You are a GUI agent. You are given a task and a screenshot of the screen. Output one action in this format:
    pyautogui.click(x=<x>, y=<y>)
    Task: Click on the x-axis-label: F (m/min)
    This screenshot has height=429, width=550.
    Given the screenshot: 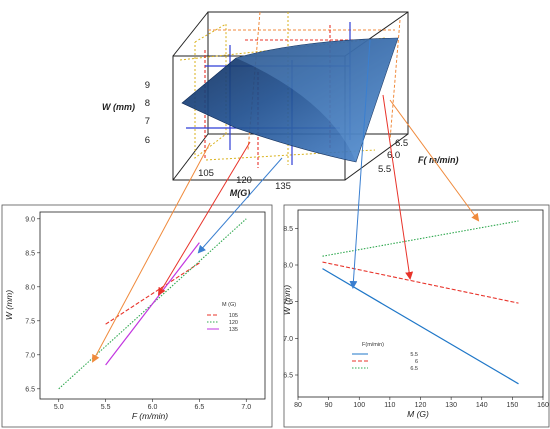 What is the action you would take?
    pyautogui.click(x=150, y=416)
    